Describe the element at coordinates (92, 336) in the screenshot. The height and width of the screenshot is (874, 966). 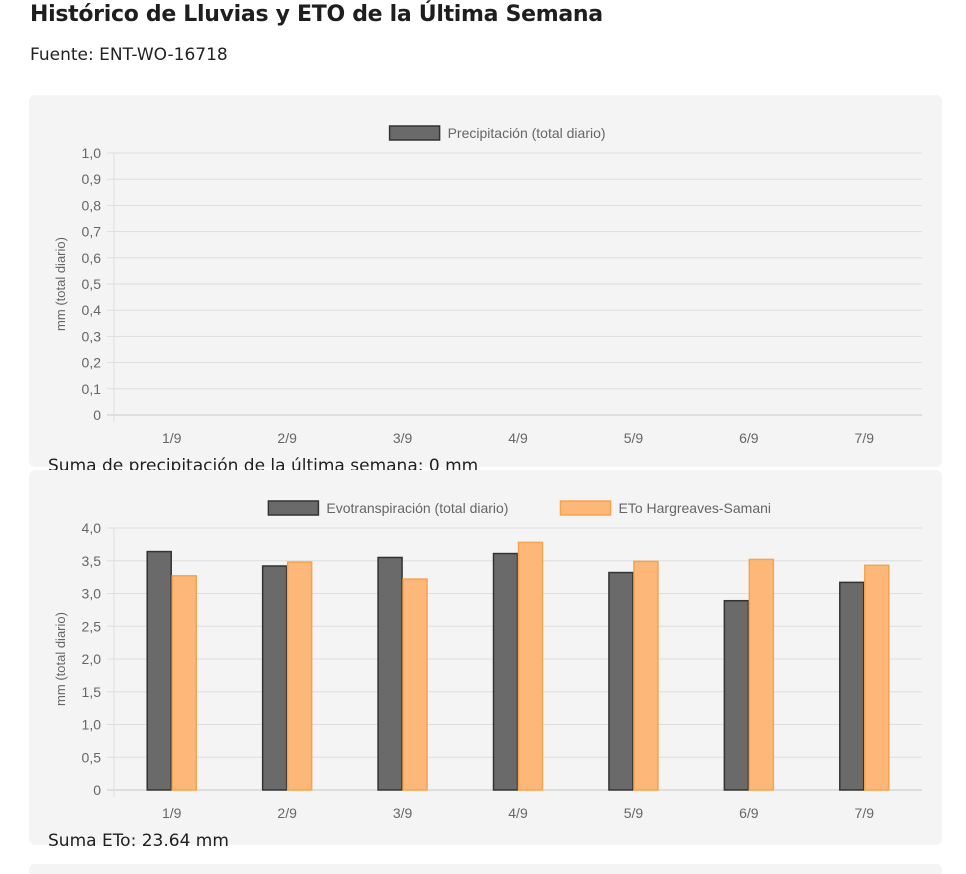
I see `y-tick-label: 0,3` at that location.